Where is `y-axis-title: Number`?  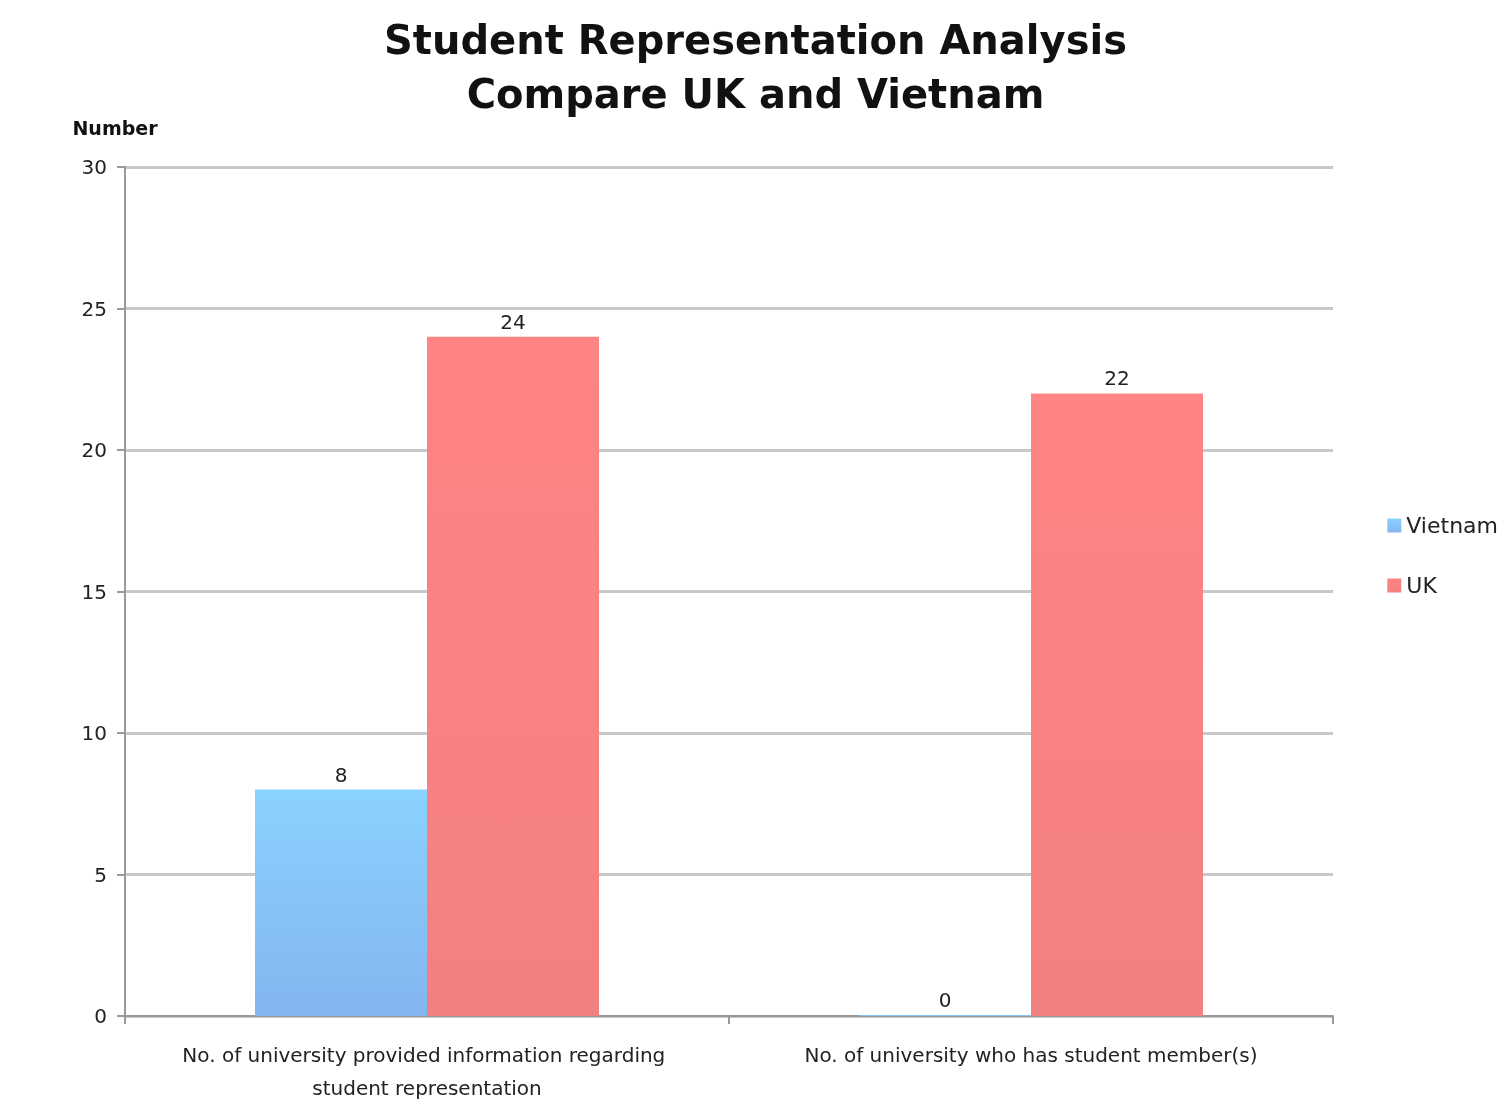
y-axis-title: Number is located at coordinates (115, 127).